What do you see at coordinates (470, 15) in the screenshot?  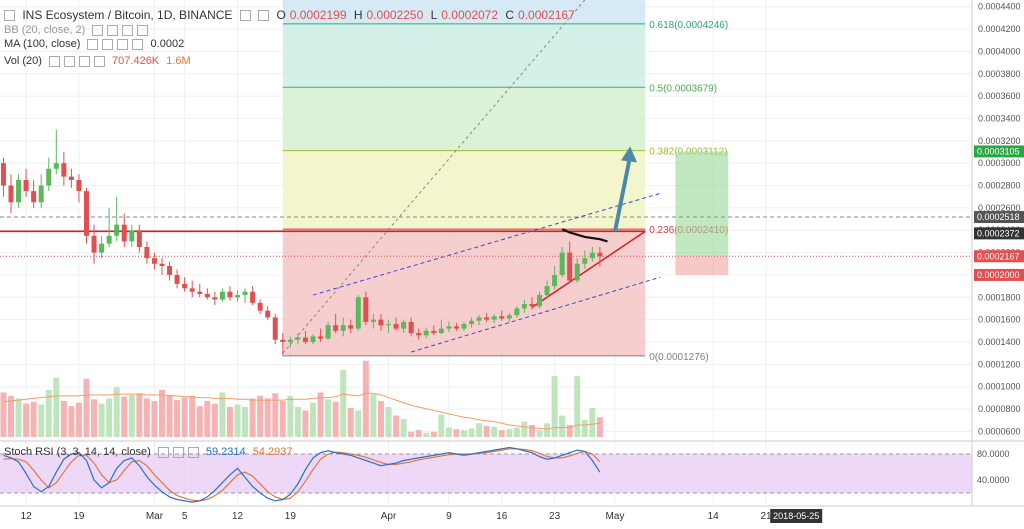 I see `low-value: 0.0002072` at bounding box center [470, 15].